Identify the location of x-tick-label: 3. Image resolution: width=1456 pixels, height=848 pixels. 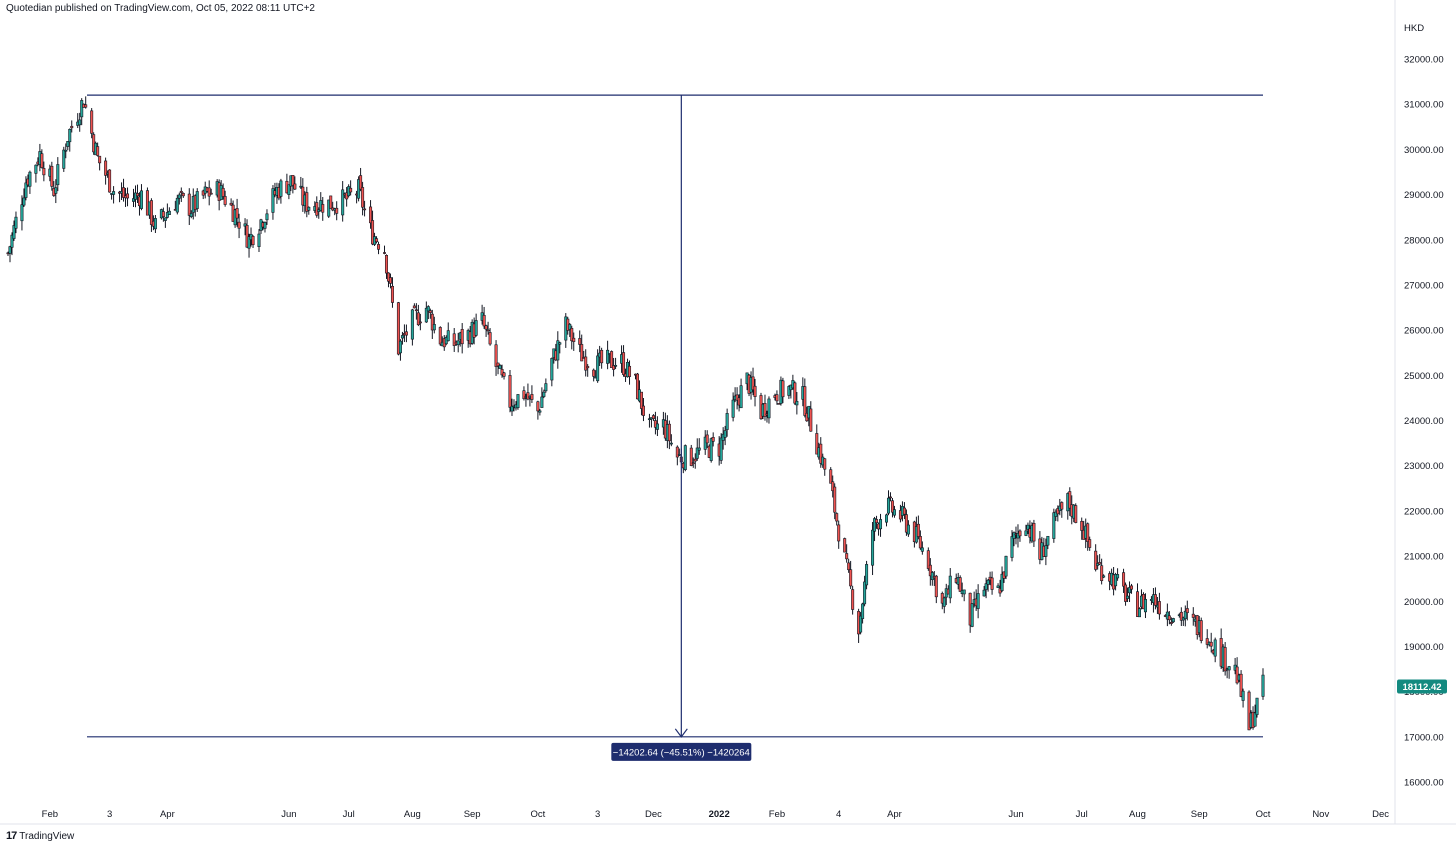
(597, 814).